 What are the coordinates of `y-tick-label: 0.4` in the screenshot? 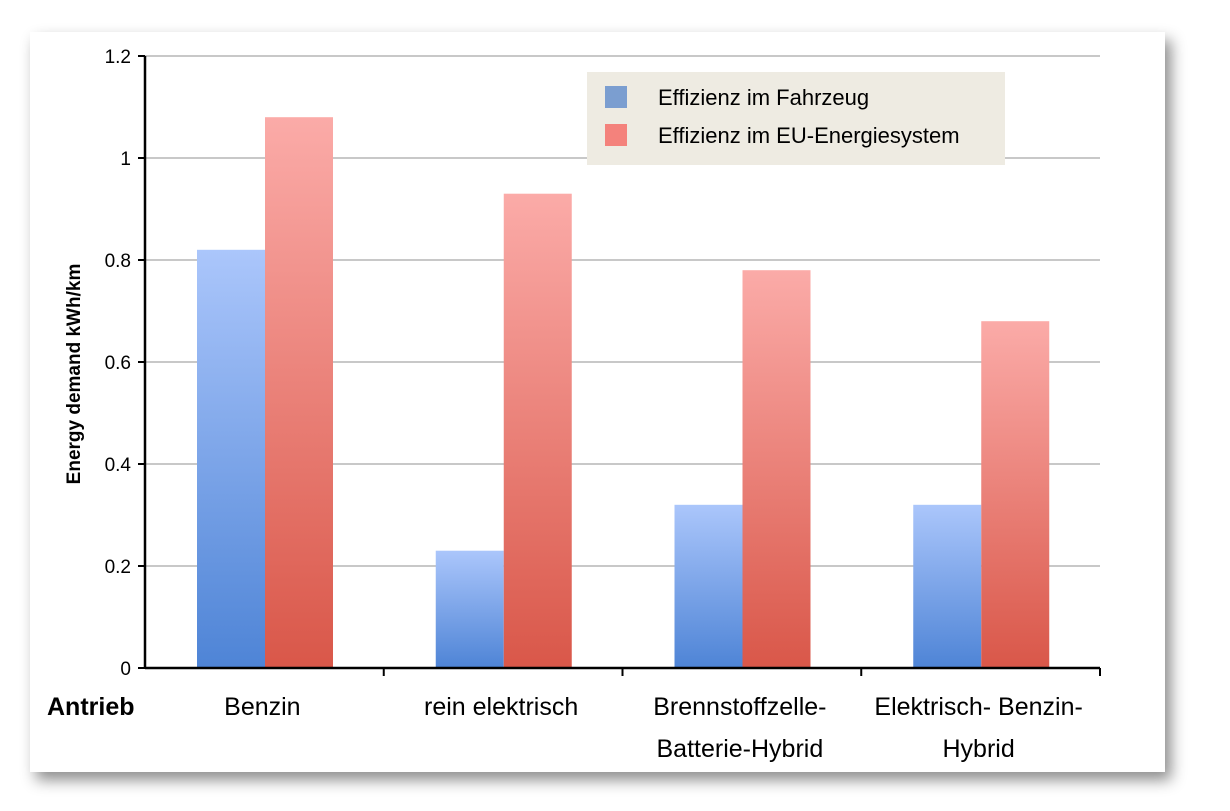 It's located at (118, 465).